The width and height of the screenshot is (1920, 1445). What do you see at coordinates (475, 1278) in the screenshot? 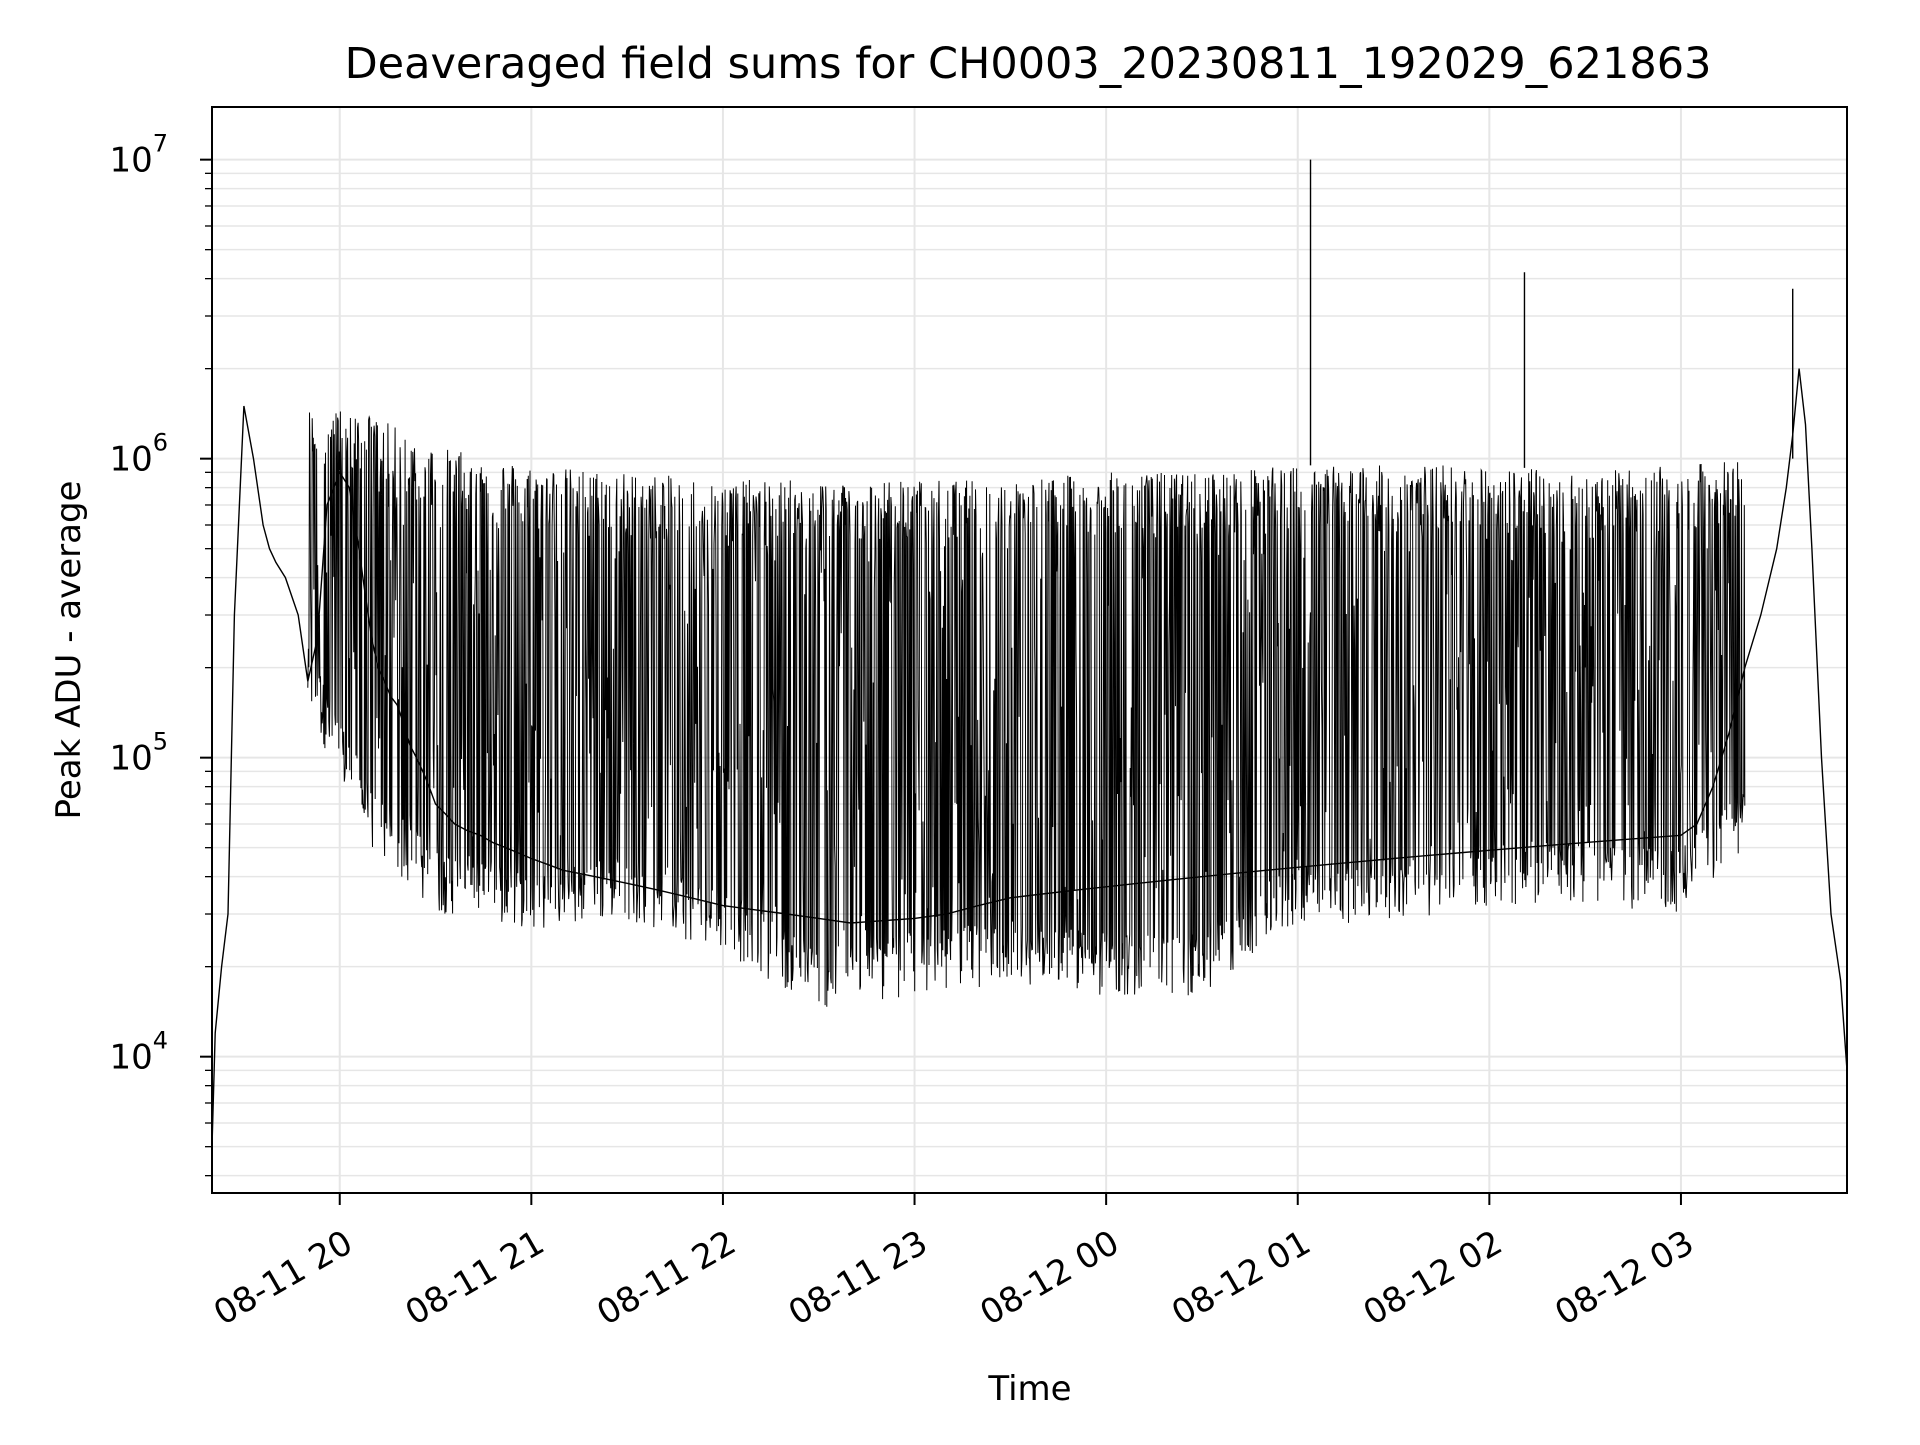
I see `x-tick-label: 08-11 21` at bounding box center [475, 1278].